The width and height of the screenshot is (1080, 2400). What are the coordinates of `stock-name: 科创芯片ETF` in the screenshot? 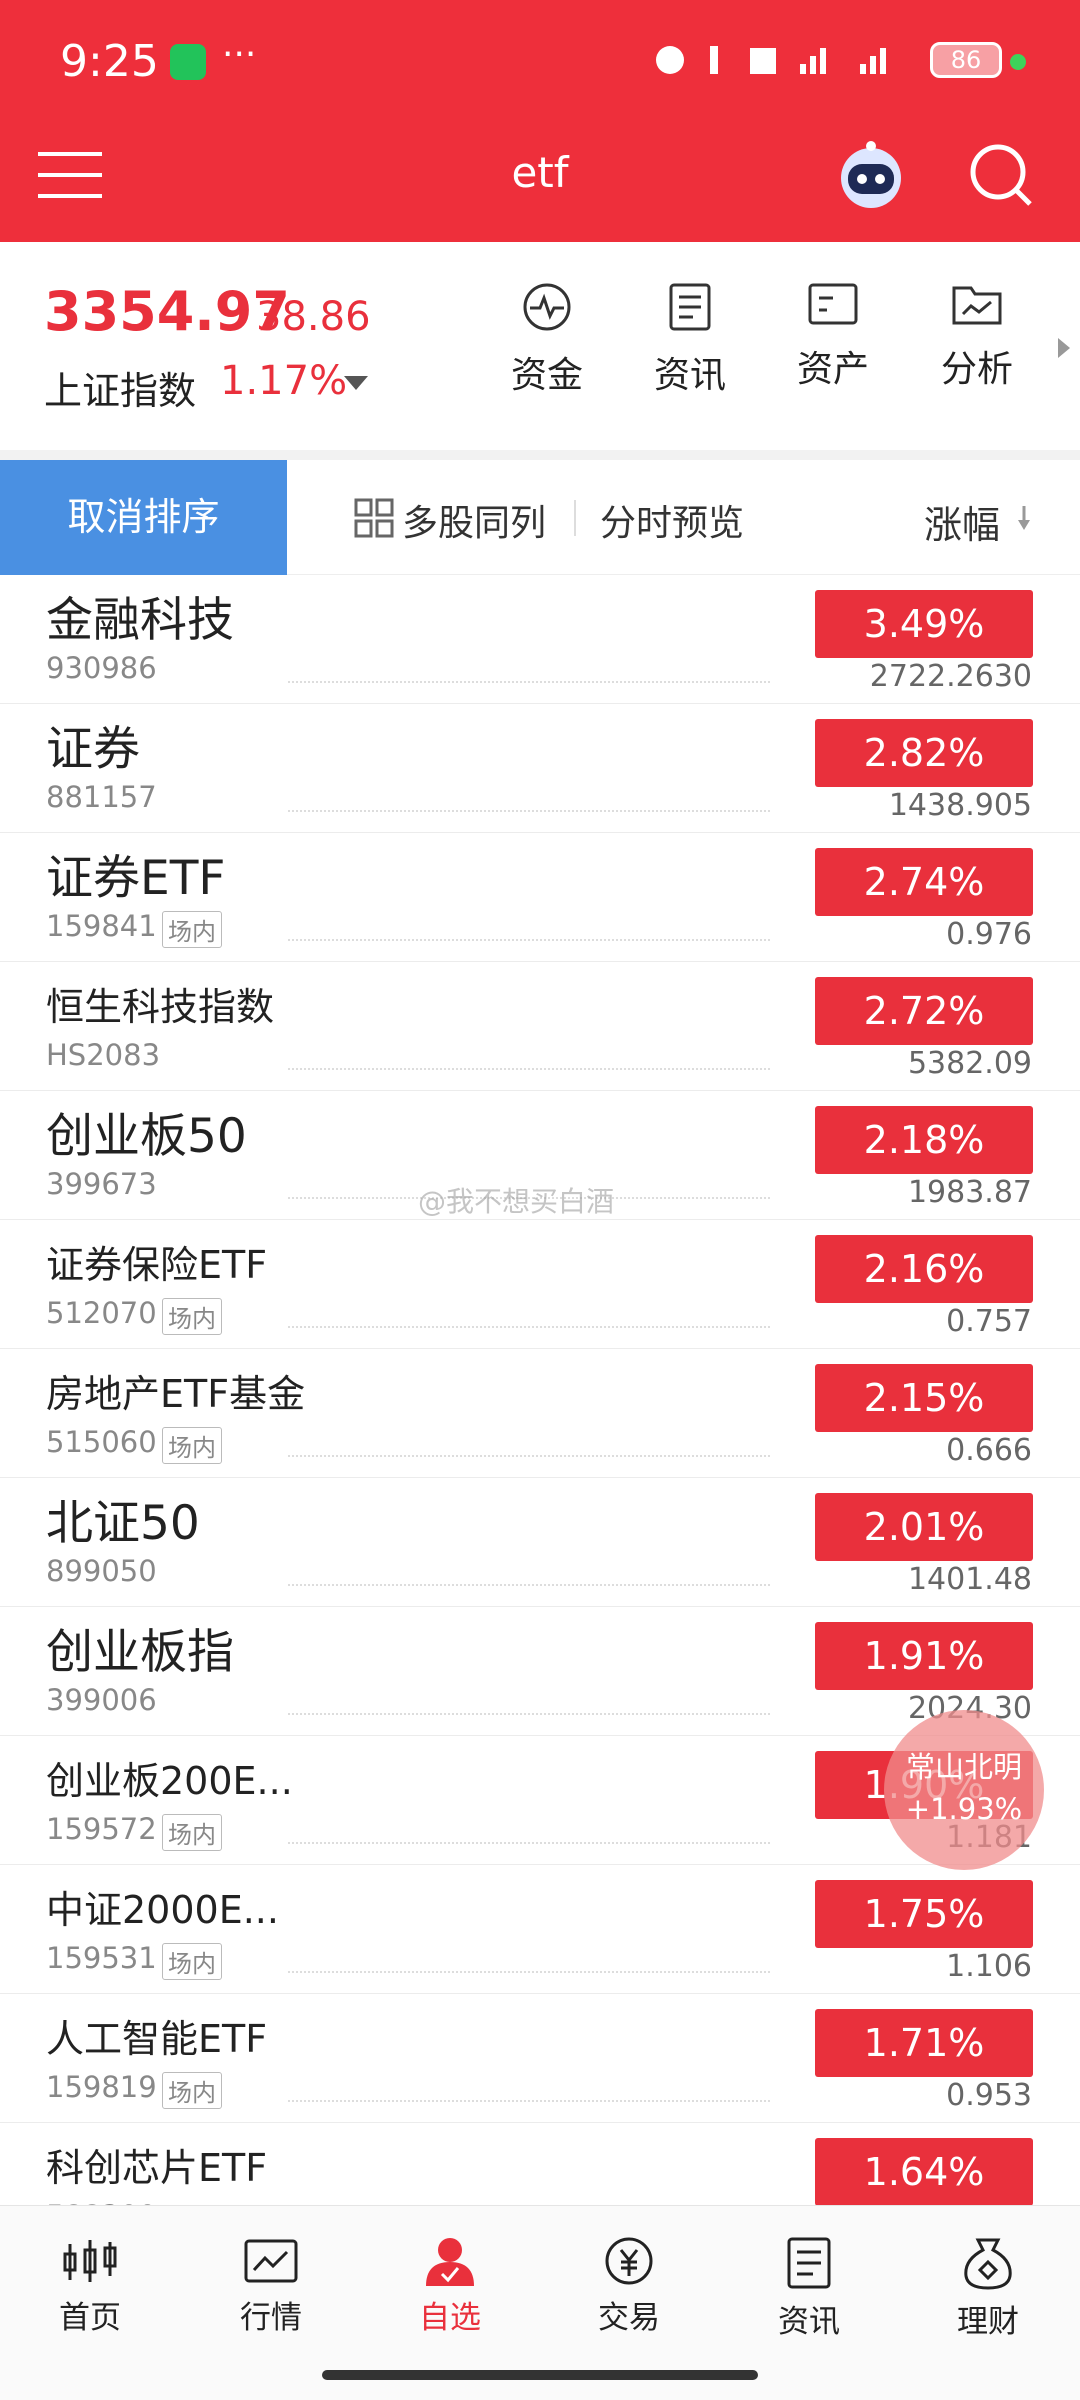 It's located at (157, 2168).